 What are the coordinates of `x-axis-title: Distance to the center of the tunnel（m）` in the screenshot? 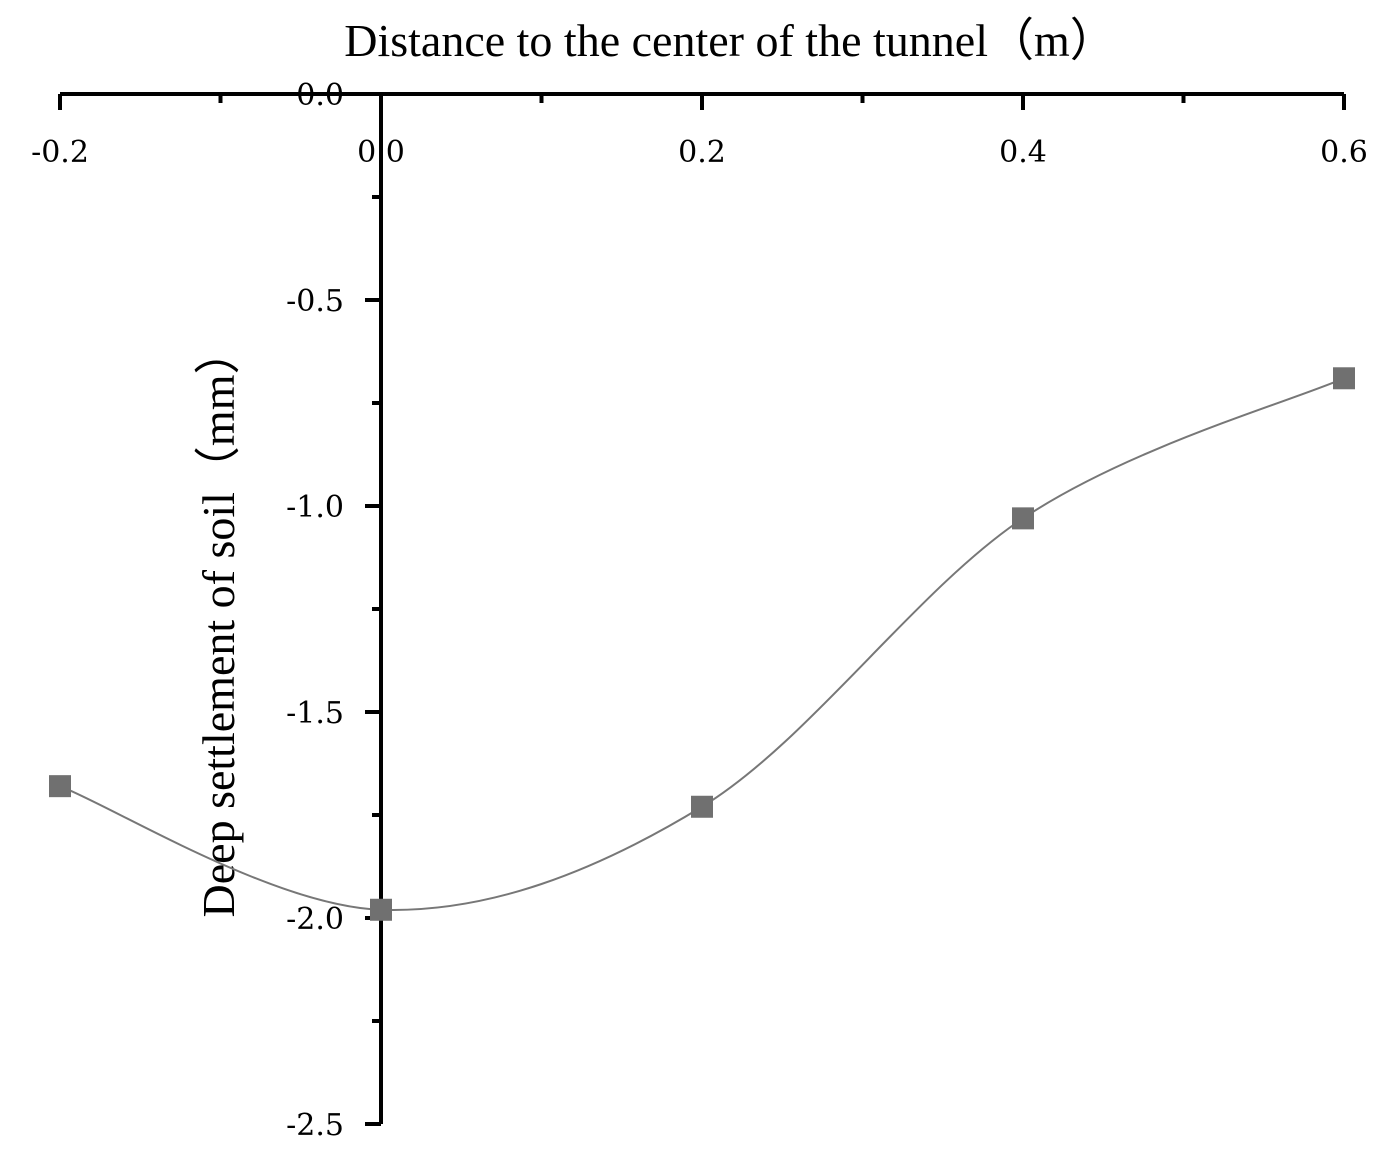 It's located at (730, 40).